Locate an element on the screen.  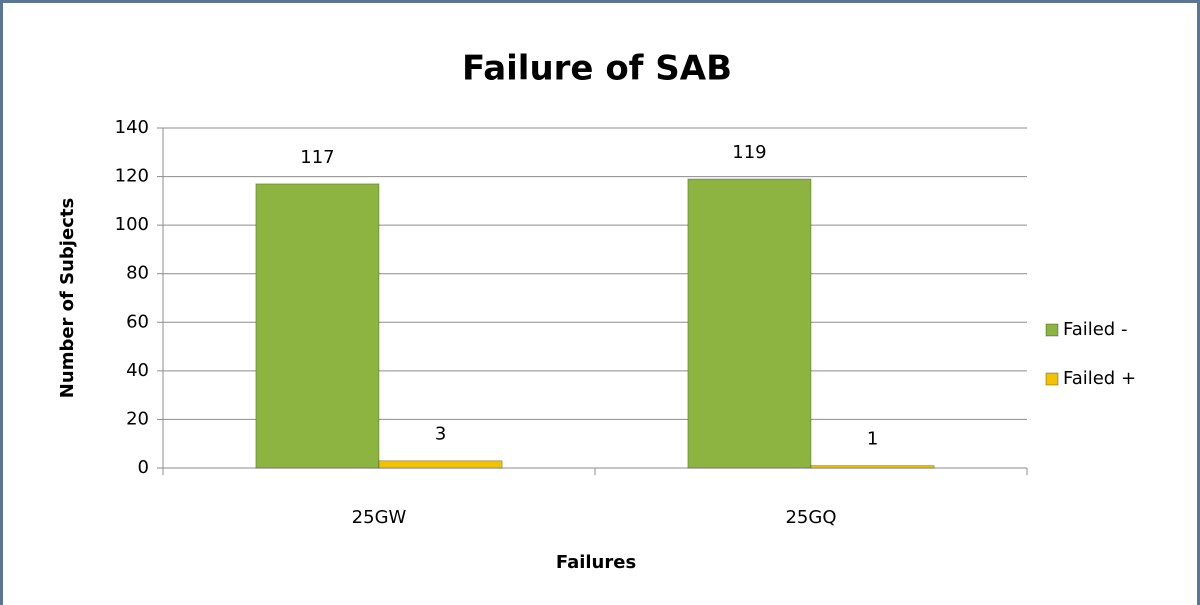
x-axis-title: Failures is located at coordinates (596, 562).